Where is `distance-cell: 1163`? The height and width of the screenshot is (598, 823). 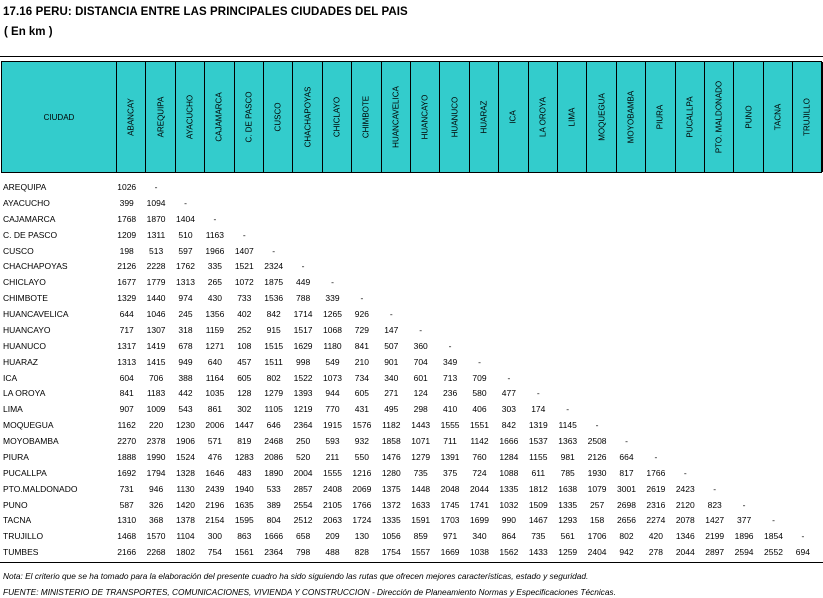 distance-cell: 1163 is located at coordinates (215, 234).